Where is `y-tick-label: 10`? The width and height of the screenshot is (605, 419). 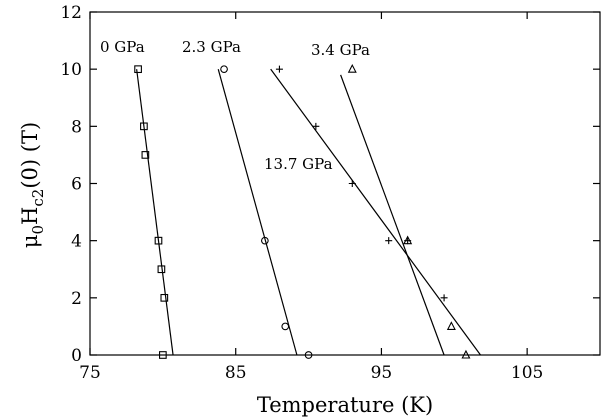
y-tick-label: 10 is located at coordinates (71, 70).